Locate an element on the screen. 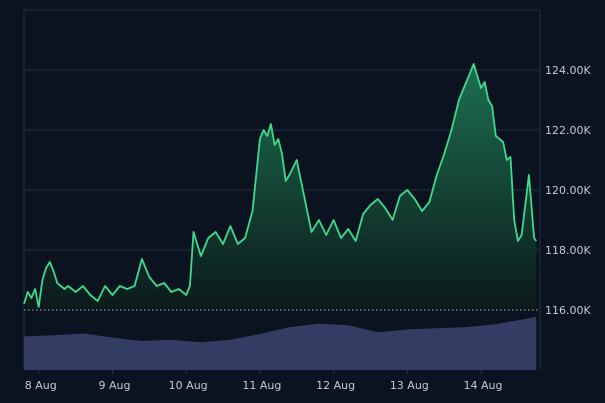  x-tick-label: 8 Aug is located at coordinates (41, 385).